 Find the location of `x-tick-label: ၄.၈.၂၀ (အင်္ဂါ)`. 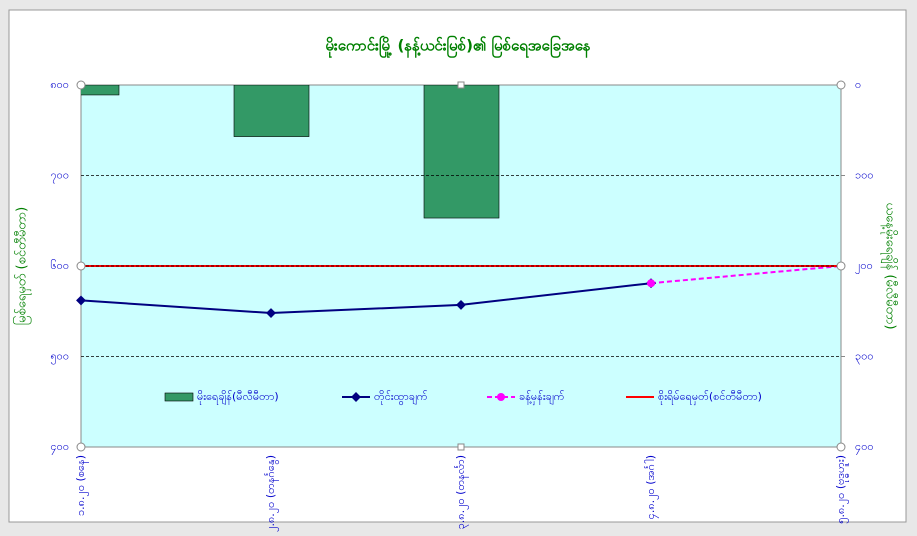

x-tick-label: ၄.၈.၂၀ (အင်္ဂါ) is located at coordinates (651, 487).